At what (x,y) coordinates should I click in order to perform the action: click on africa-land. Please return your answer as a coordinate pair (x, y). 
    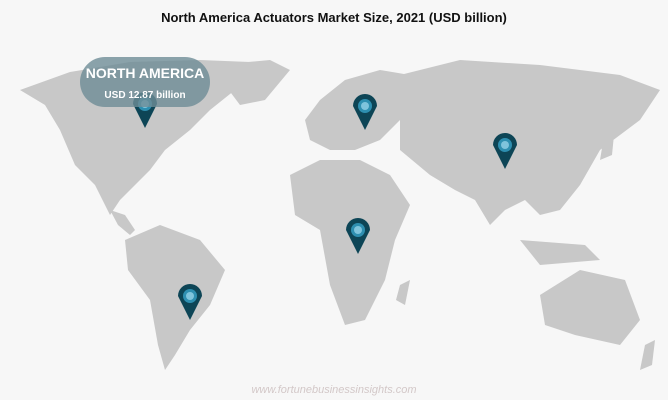
    Looking at the image, I should click on (350, 242).